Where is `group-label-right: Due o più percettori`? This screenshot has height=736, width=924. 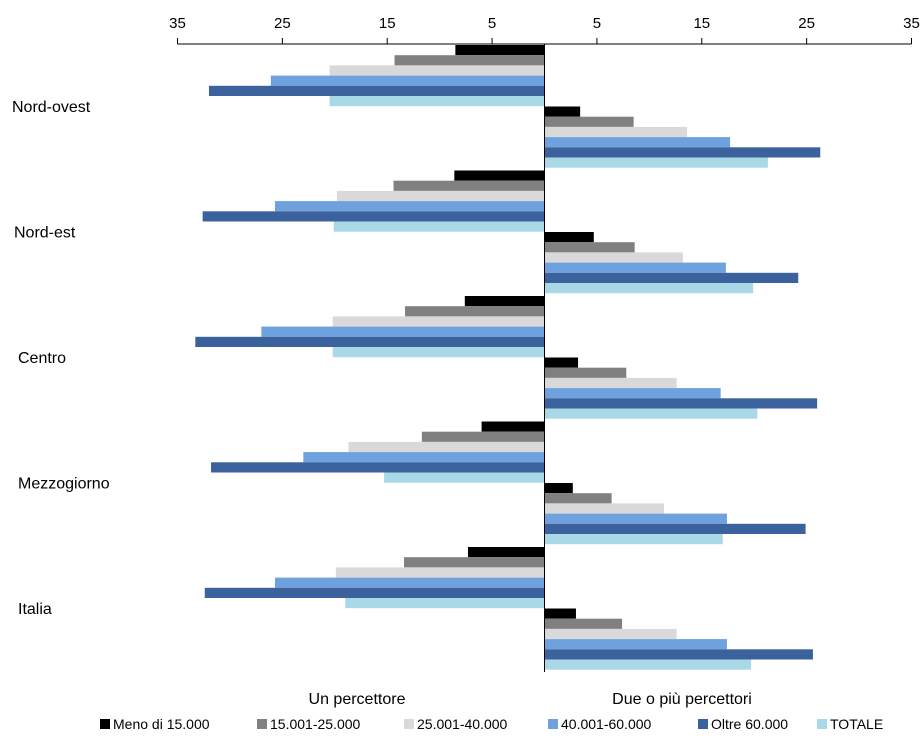 group-label-right: Due o più percettori is located at coordinates (682, 699).